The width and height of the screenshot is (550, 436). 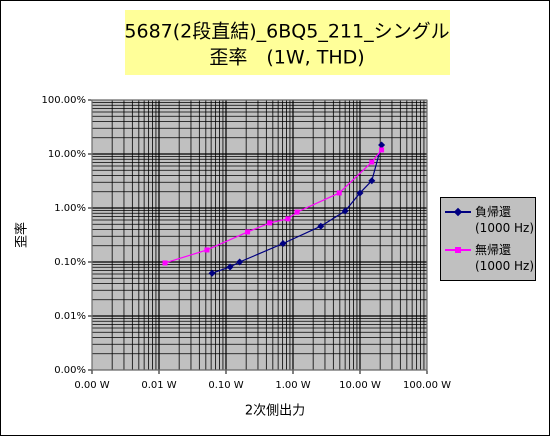 What do you see at coordinates (158, 385) in the screenshot?
I see `x-tick-label: 0.01 W` at bounding box center [158, 385].